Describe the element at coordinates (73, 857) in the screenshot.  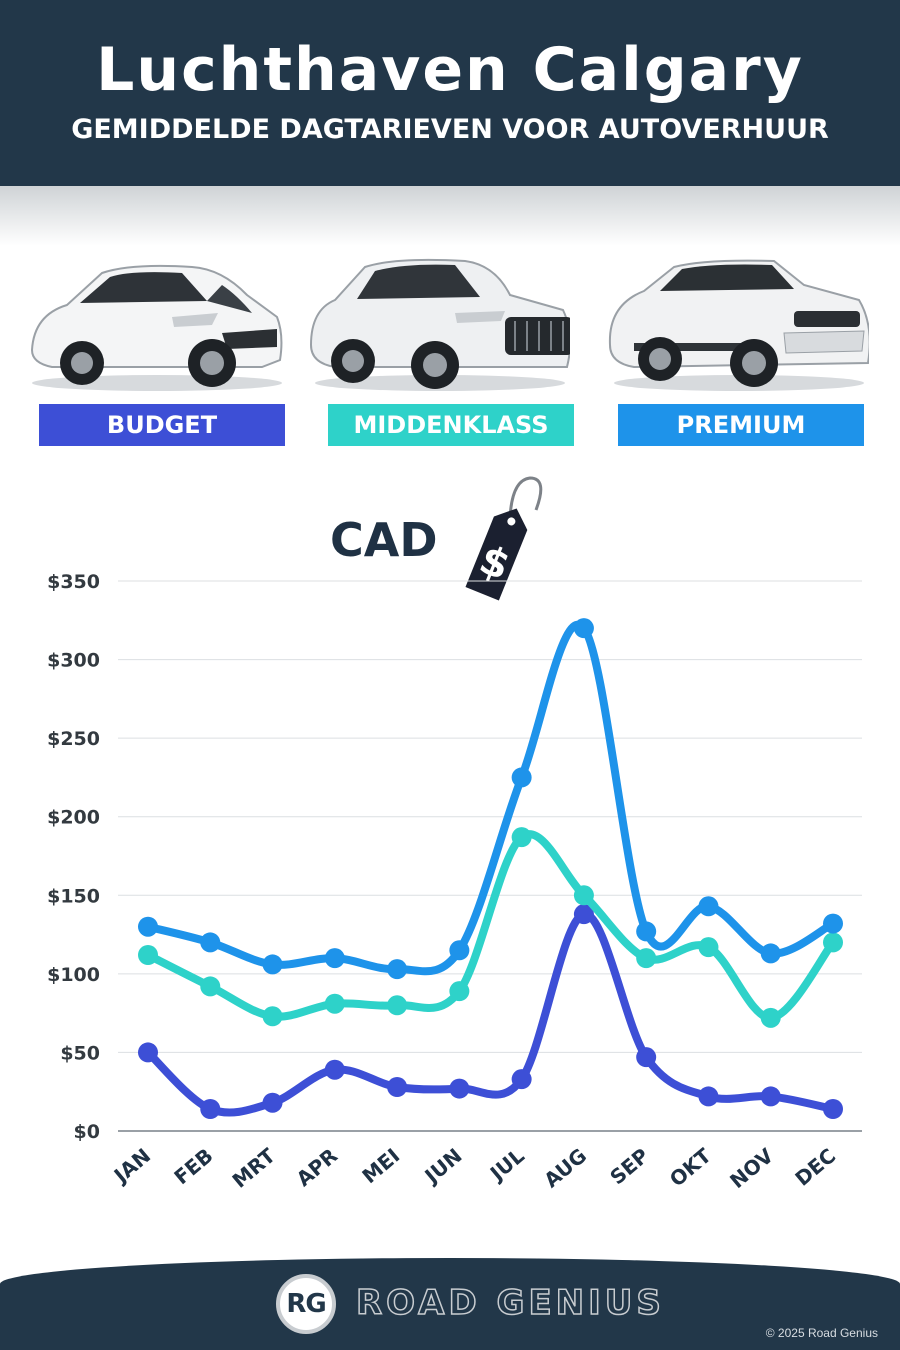
I see `y-axis-ticks: $0 $50 $100 $150 $200 $250 $300 $350` at that location.